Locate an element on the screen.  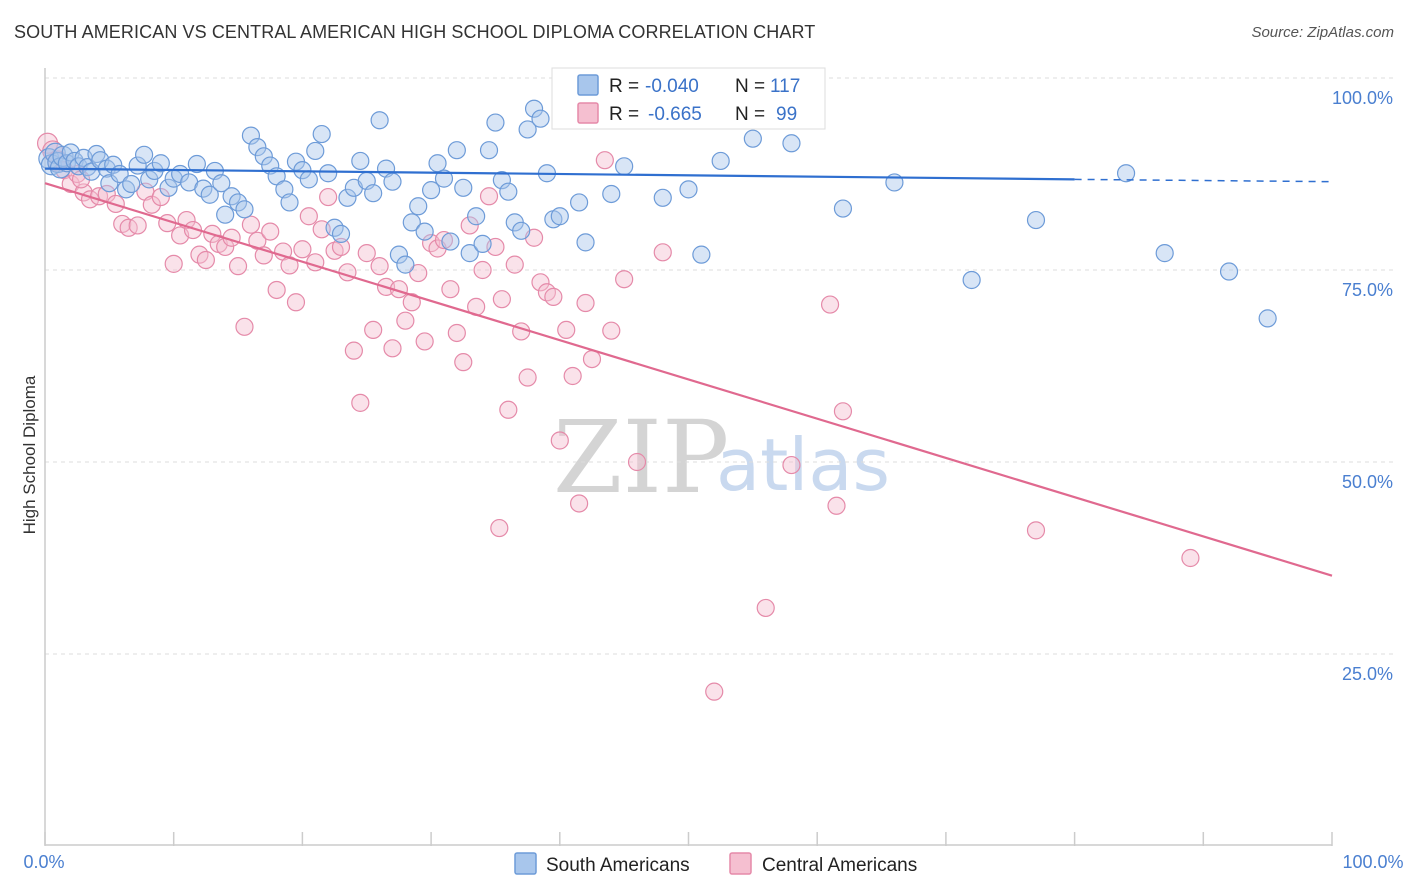
chart-source: Source: ZipAtlas.com is located at coordinates (1322, 32).